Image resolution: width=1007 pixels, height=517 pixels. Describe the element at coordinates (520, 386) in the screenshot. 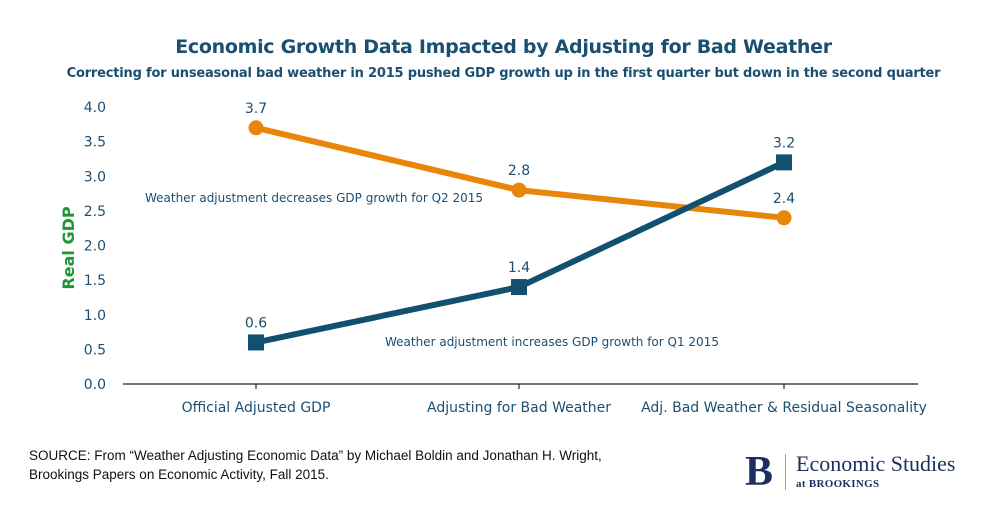

I see `x-ticks` at that location.